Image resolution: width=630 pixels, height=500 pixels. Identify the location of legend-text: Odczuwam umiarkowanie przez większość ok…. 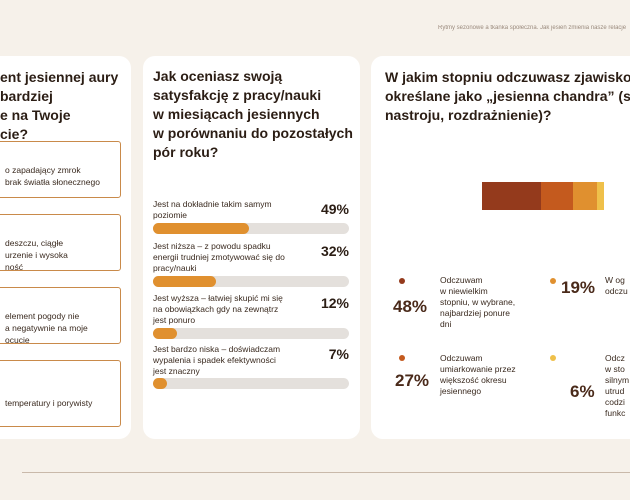
(478, 374).